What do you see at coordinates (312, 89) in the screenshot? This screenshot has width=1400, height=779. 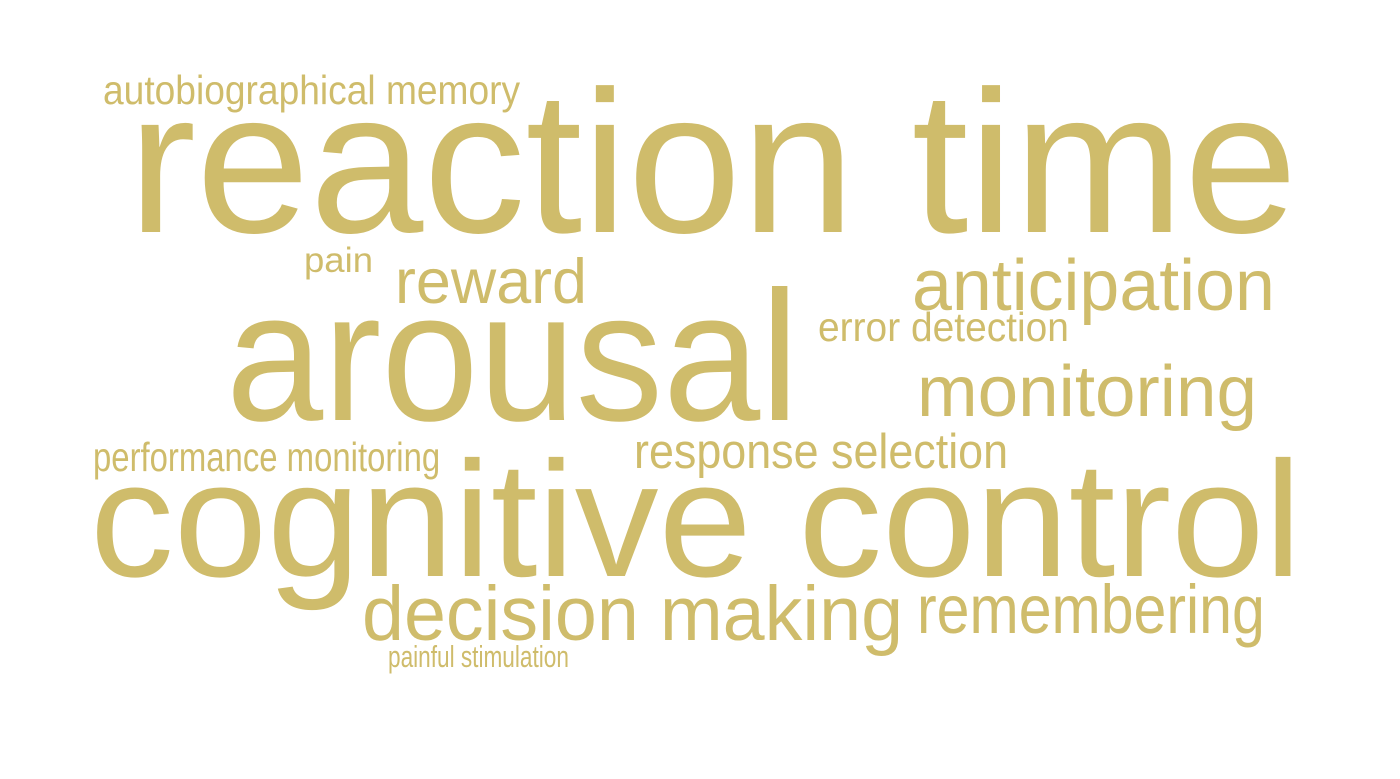 I see `word-autobiographical-memory: autobiographical memory` at bounding box center [312, 89].